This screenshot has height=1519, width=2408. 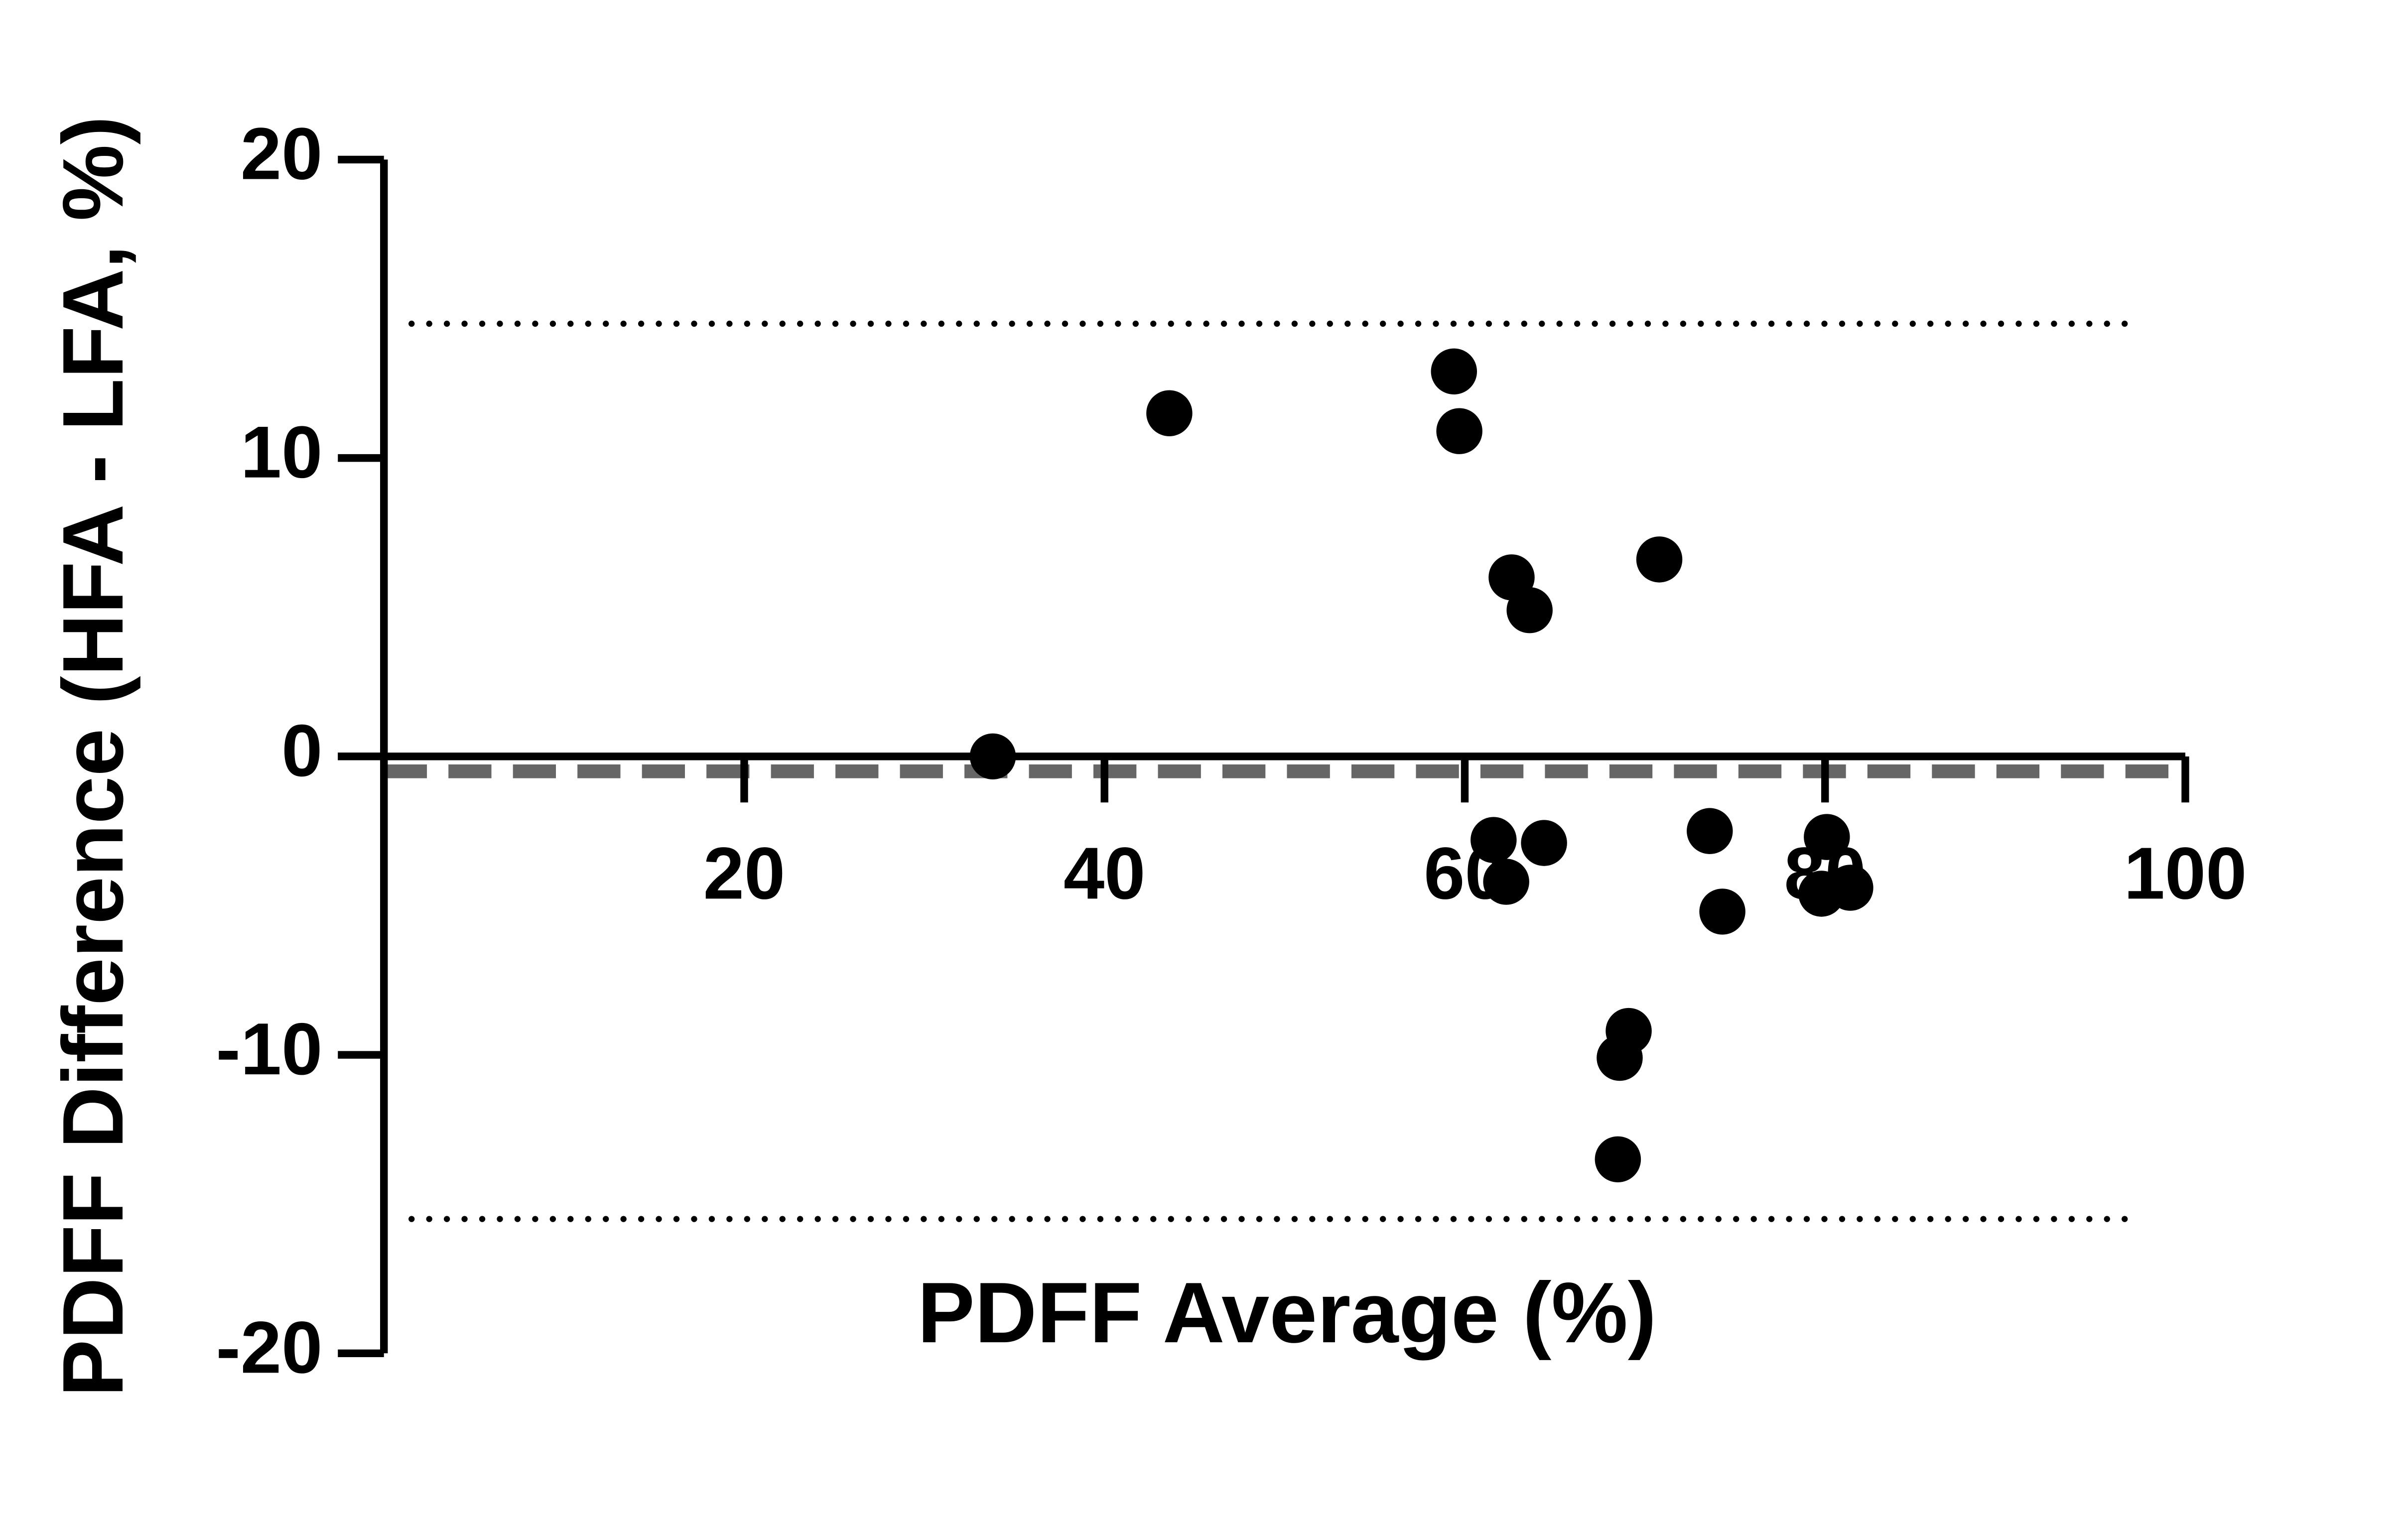 What do you see at coordinates (282, 154) in the screenshot?
I see `y-tick-label: 20` at bounding box center [282, 154].